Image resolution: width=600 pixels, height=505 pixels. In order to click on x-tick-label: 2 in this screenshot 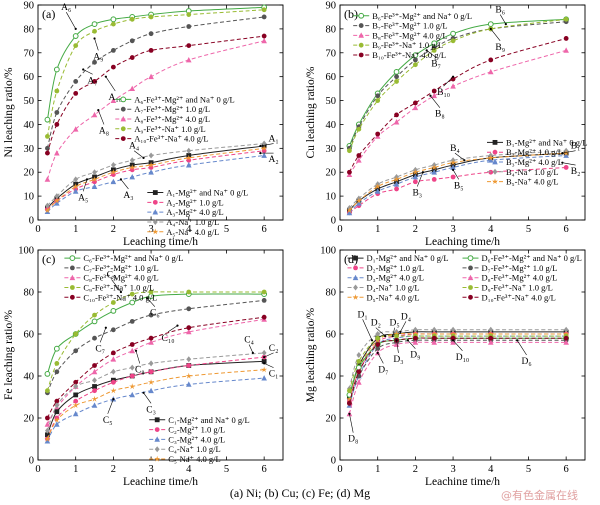, I will do `click(415, 229)`.